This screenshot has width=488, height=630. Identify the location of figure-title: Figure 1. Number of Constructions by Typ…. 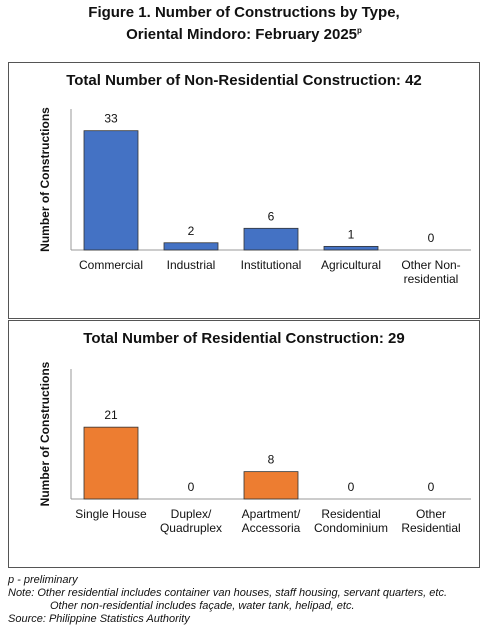
(244, 24).